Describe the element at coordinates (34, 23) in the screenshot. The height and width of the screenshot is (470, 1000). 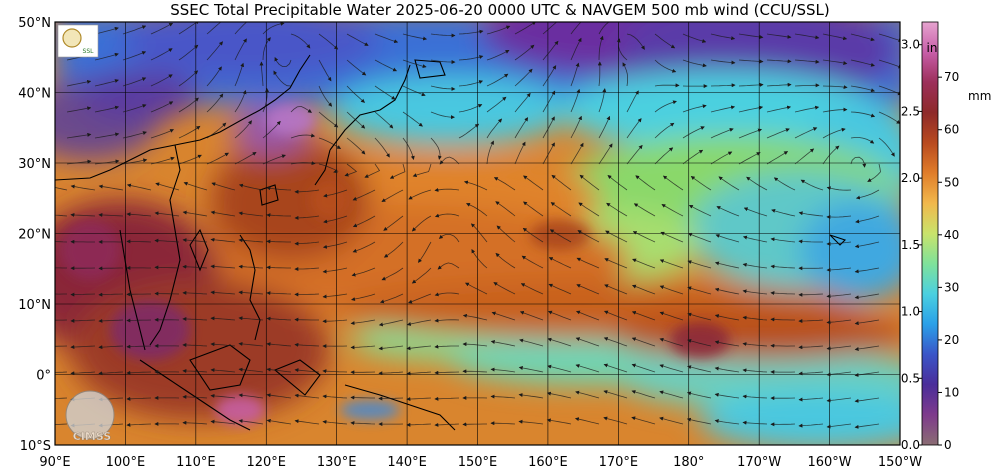
I see `lat-label: 50°N` at that location.